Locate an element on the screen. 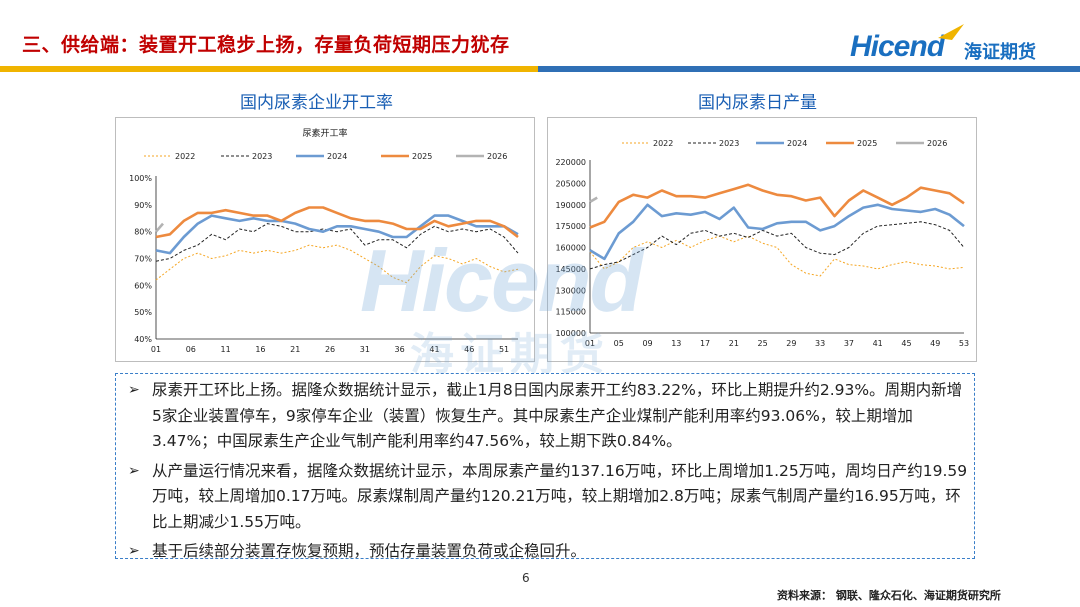 The height and width of the screenshot is (607, 1080). x-tick-label: 29 is located at coordinates (791, 343).